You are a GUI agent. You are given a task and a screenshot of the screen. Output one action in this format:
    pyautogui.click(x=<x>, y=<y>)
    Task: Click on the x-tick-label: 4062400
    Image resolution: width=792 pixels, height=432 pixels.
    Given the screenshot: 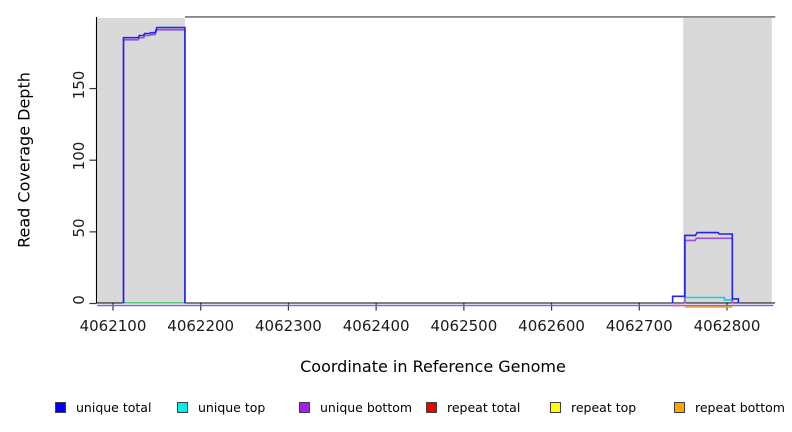 What is the action you would take?
    pyautogui.click(x=376, y=326)
    